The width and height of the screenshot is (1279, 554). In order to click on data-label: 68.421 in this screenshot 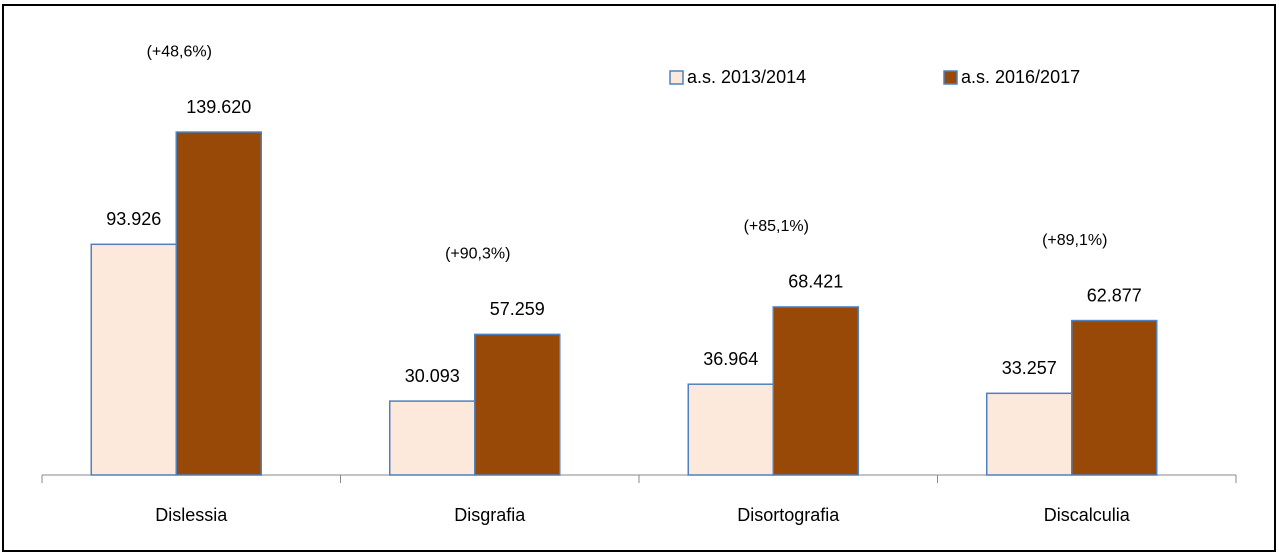, I will do `click(815, 282)`.